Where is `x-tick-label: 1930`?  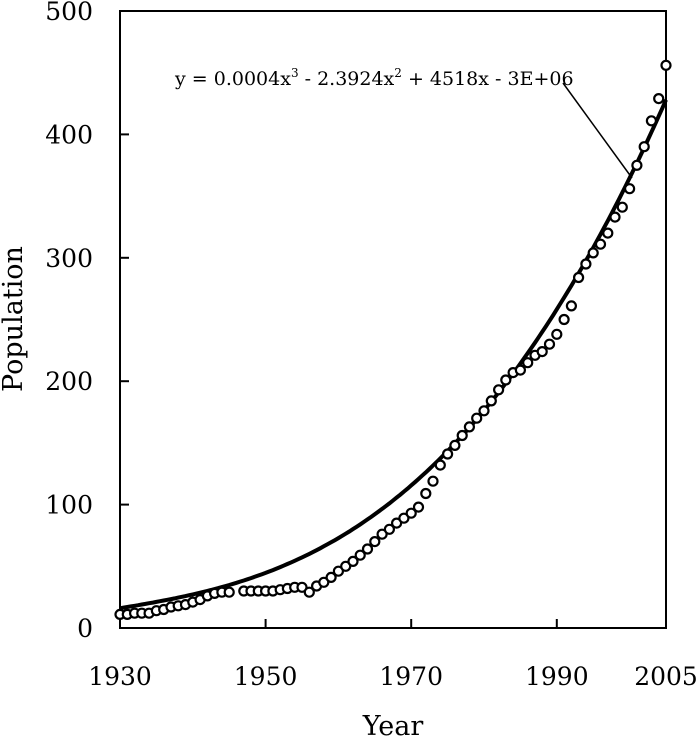
x-tick-label: 1930 is located at coordinates (120, 676).